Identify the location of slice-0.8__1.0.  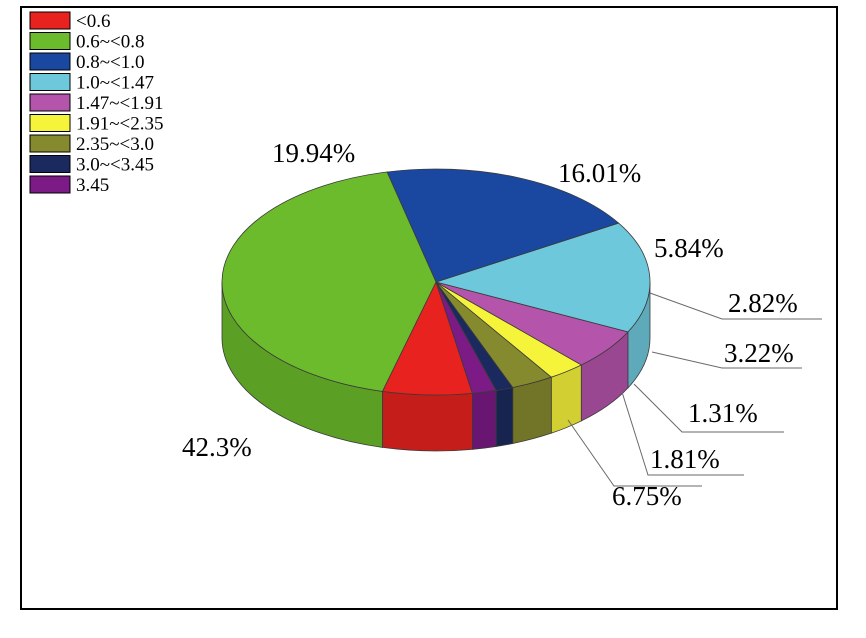
(503, 225).